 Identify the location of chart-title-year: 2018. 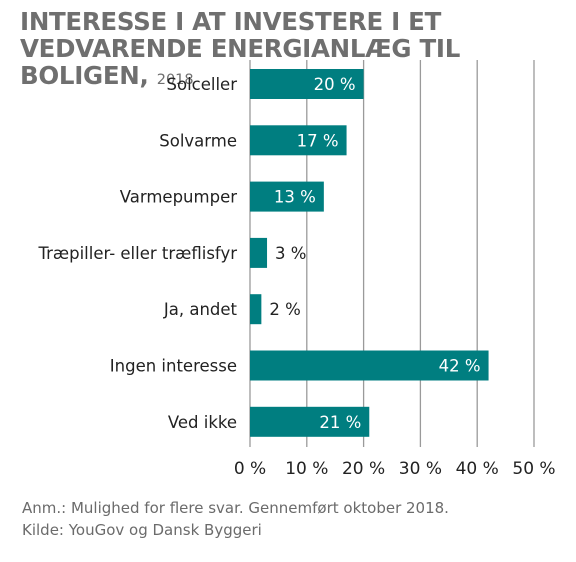
(175, 80).